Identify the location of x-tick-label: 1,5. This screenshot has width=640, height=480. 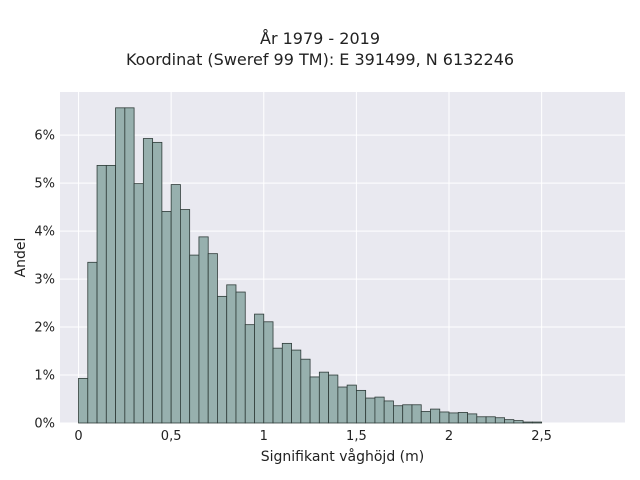
(356, 436).